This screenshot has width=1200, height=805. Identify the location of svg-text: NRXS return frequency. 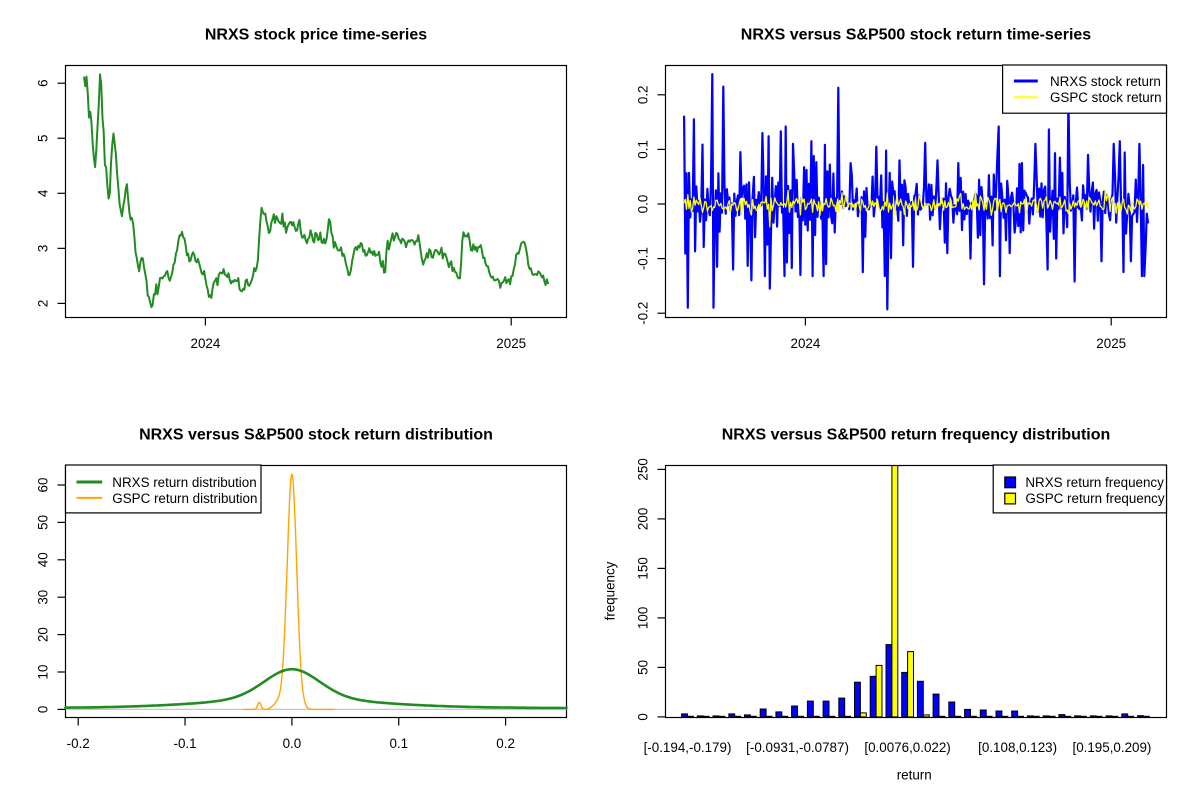
(1094, 482).